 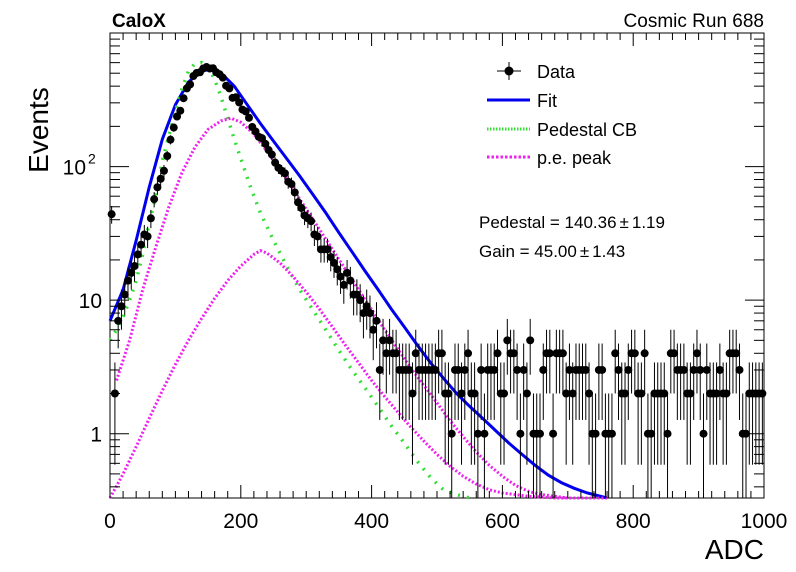 I want to click on y-tick-label: 10, so click(x=90, y=301).